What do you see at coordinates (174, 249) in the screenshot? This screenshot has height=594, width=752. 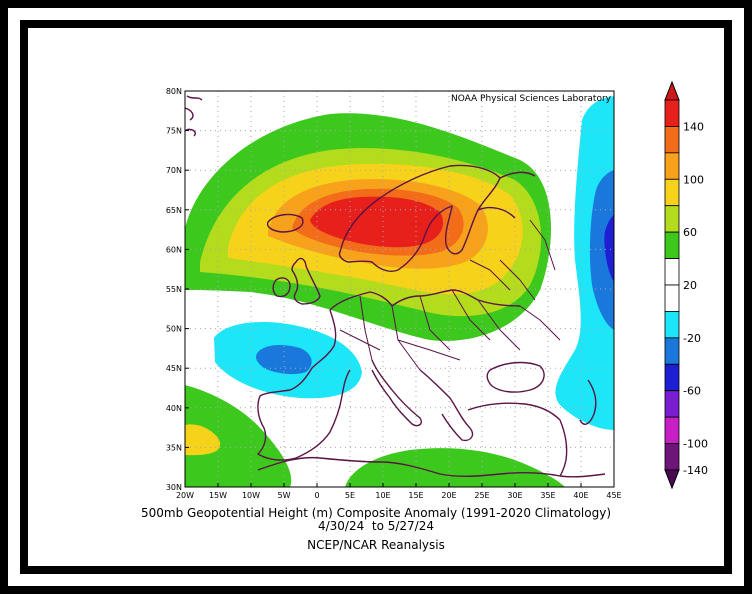 I see `lat-tick-label: 60N` at bounding box center [174, 249].